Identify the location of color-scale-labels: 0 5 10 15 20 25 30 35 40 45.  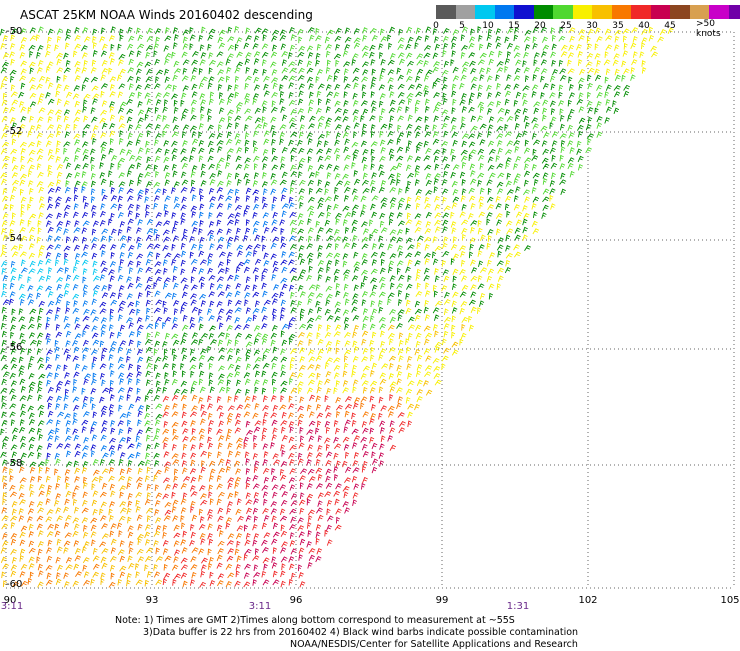
(588, 25).